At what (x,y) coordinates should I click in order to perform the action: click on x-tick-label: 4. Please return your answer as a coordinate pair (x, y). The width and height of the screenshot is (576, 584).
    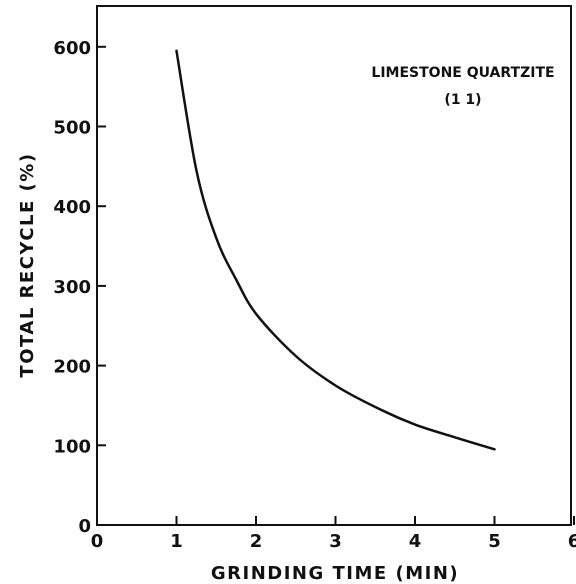
    Looking at the image, I should click on (415, 541).